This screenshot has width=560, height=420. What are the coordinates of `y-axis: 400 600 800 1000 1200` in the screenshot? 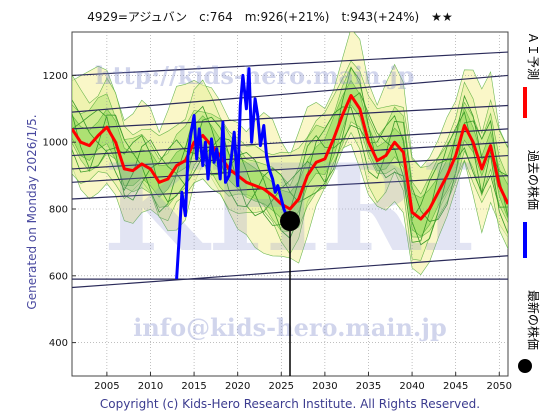 It's located at (59, 210).